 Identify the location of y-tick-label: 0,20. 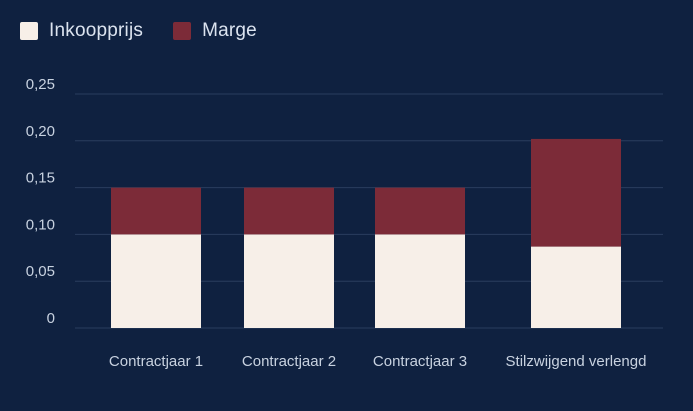
(40, 131).